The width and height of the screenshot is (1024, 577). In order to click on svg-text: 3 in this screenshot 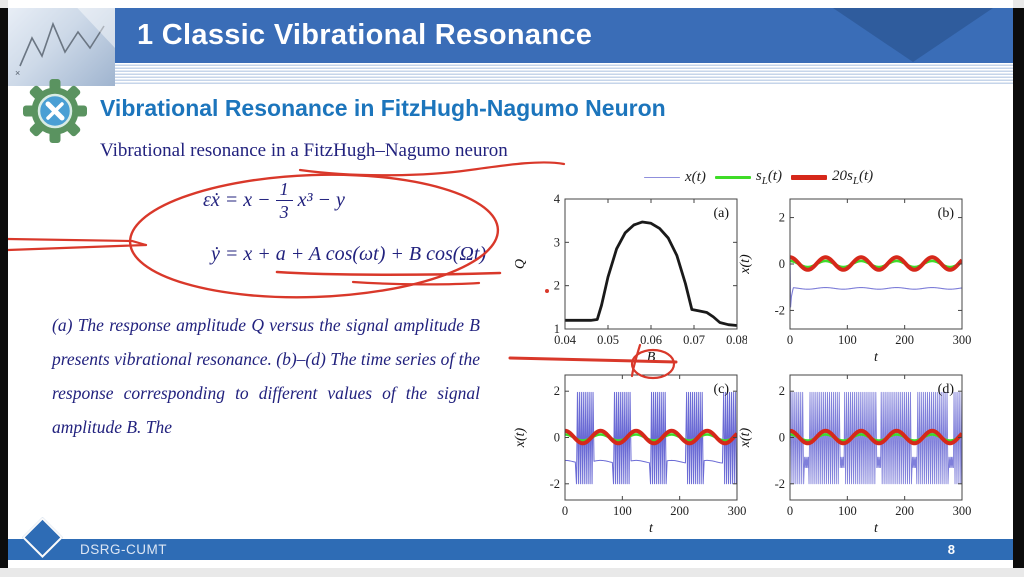, I will do `click(557, 242)`.